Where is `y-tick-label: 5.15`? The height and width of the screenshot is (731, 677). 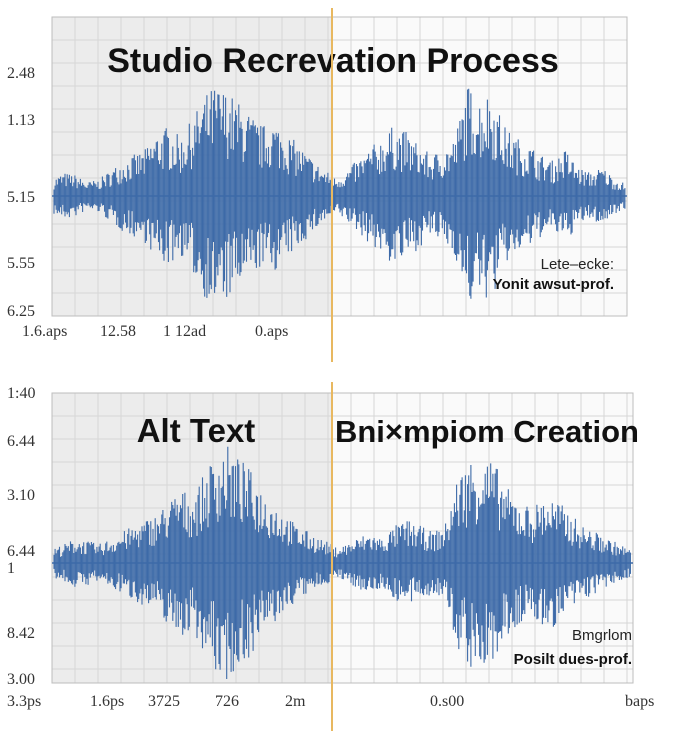 y-tick-label: 5.15 is located at coordinates (21, 197).